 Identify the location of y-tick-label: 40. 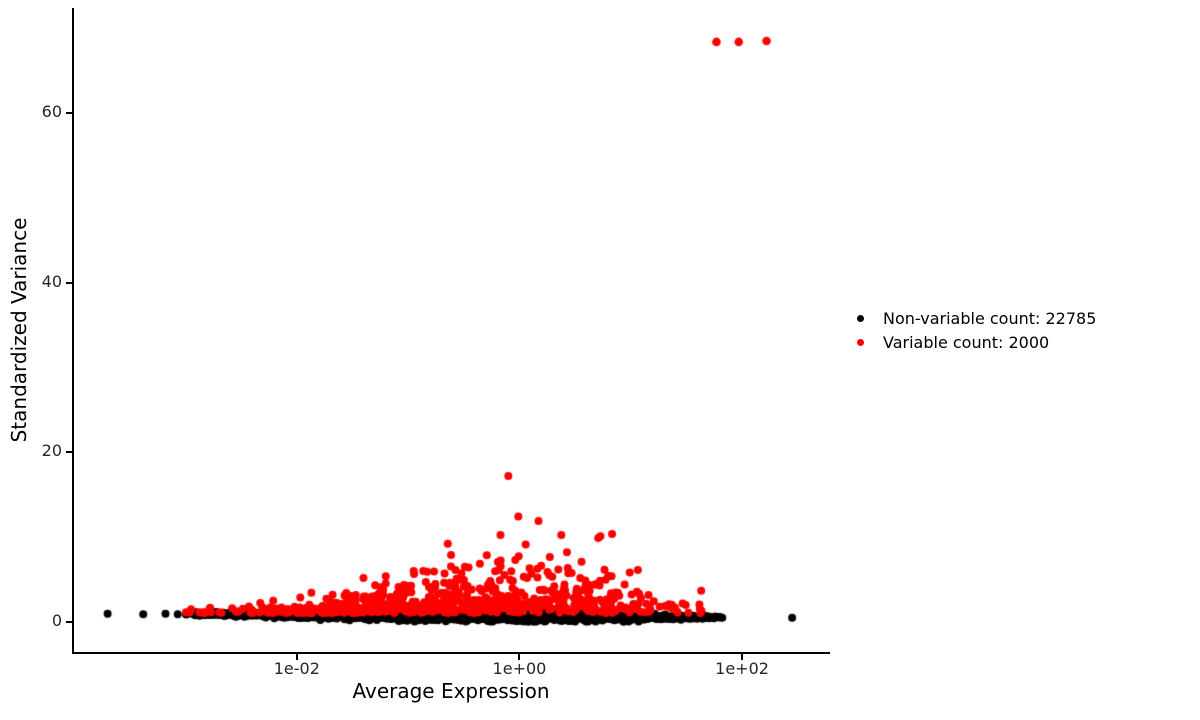
(51, 281).